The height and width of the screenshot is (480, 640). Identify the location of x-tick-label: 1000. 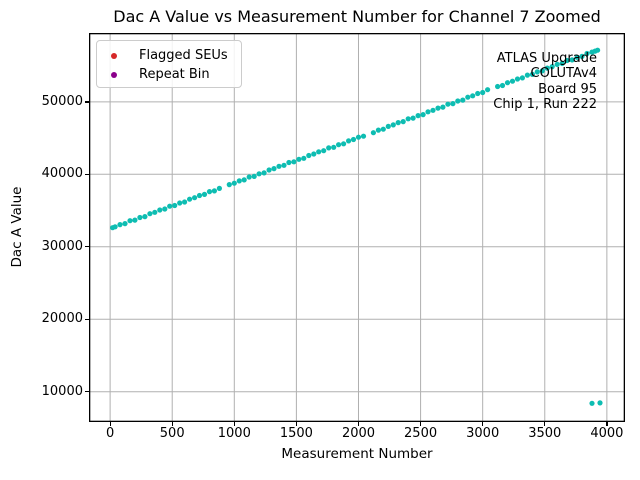
(234, 433).